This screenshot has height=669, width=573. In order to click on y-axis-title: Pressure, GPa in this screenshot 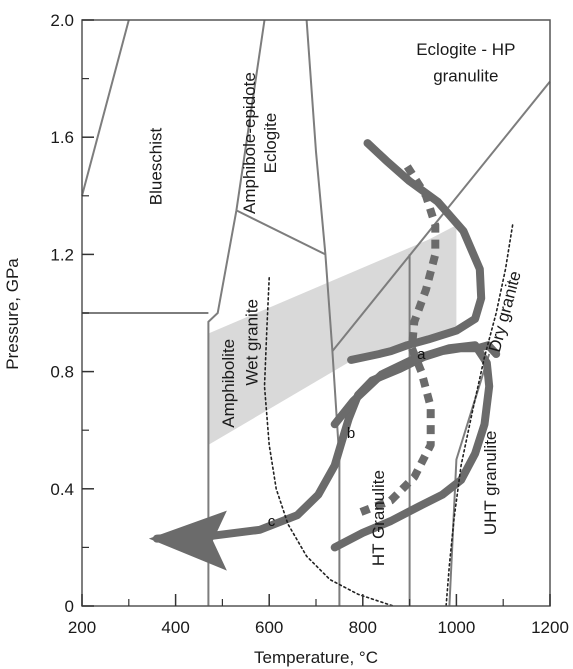, I will do `click(12, 314)`.